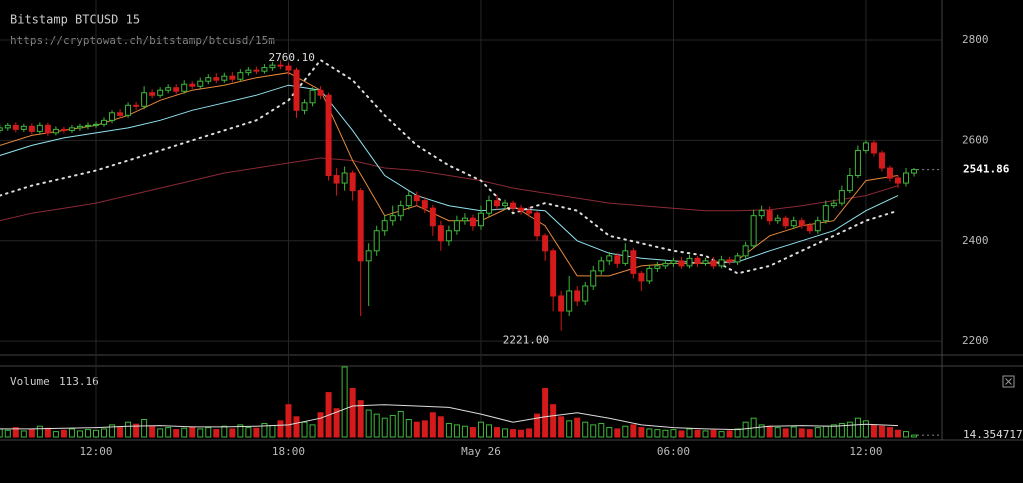 This screenshot has width=1023, height=483. I want to click on close-box, so click(1008, 381).